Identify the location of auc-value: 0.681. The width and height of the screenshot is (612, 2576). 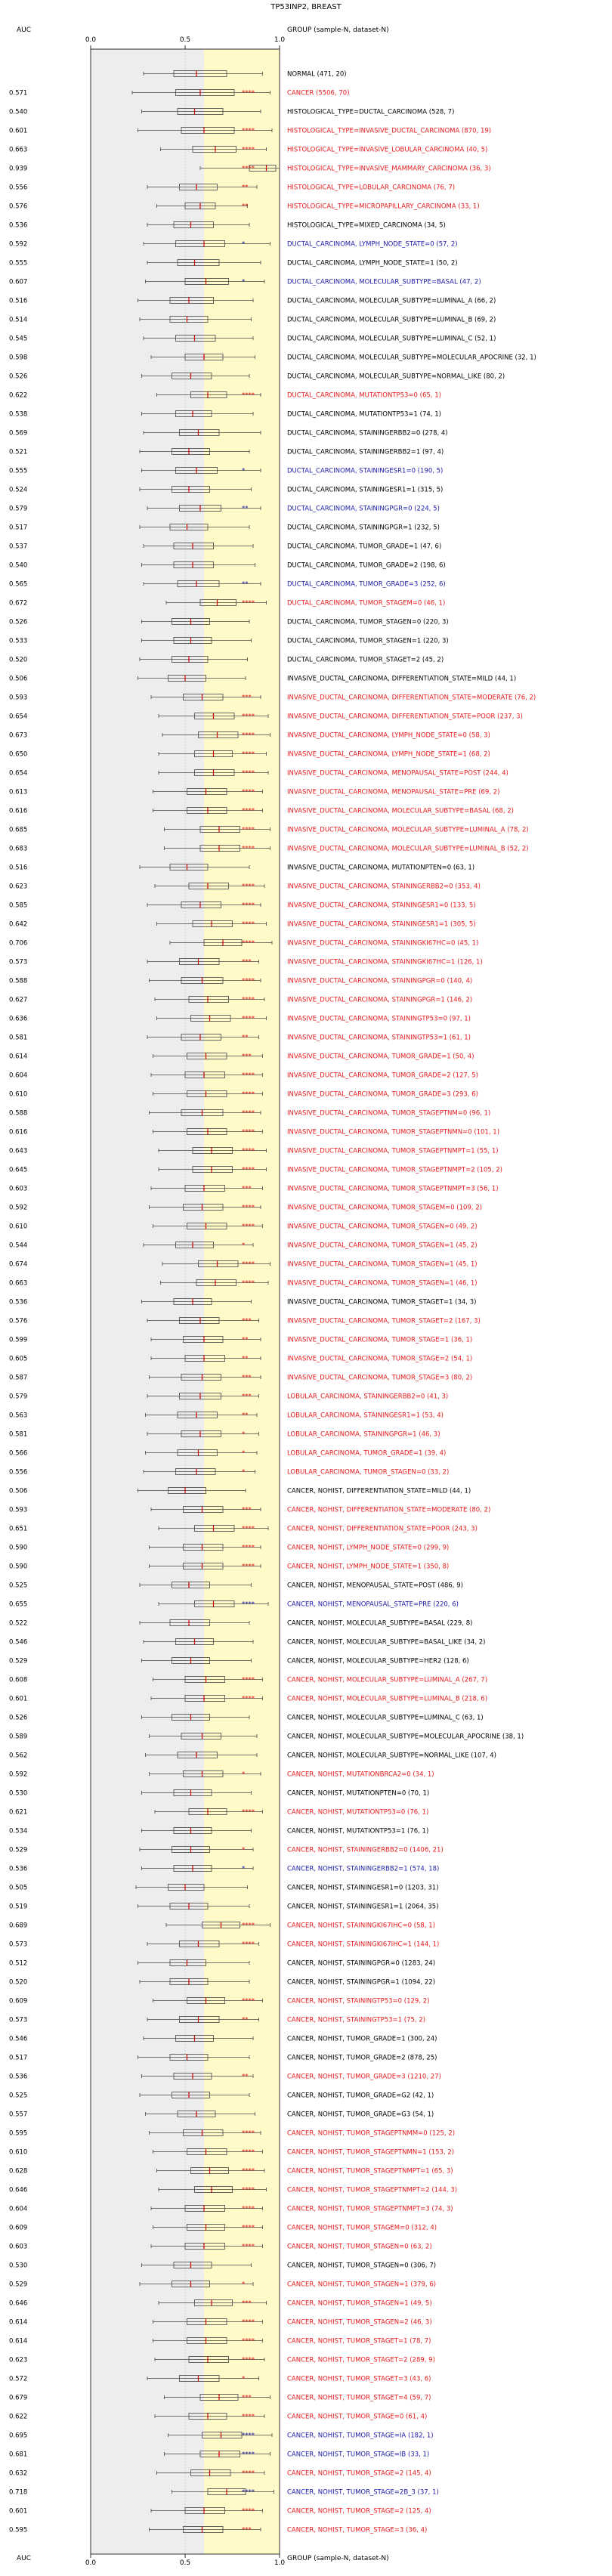
(18, 2455).